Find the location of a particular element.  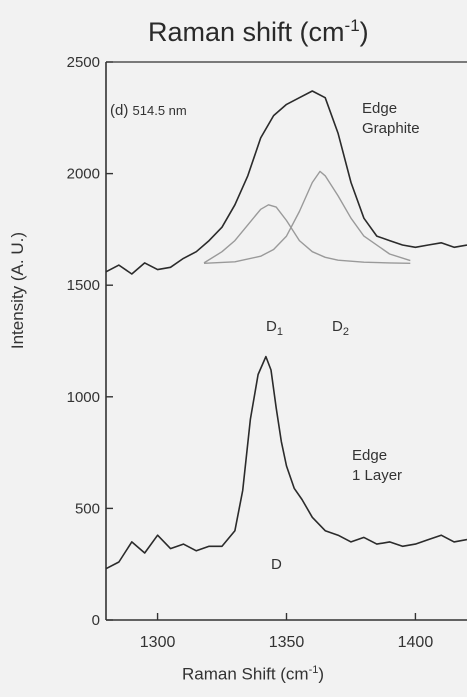

y-tick-label: 1000 is located at coordinates (83, 397).